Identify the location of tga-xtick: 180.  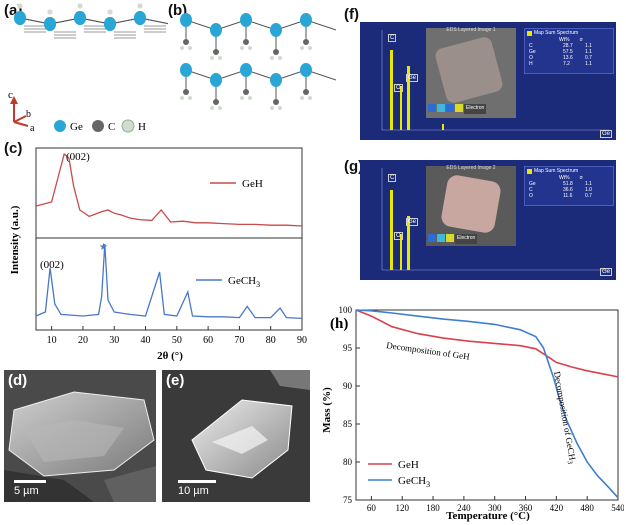
(433, 508).